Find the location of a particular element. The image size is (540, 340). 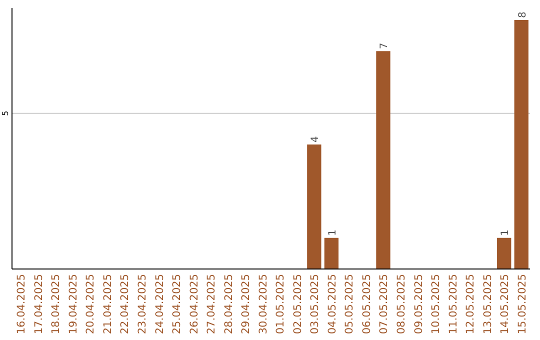

x-tick-label: 29.04.2025 is located at coordinates (246, 304).